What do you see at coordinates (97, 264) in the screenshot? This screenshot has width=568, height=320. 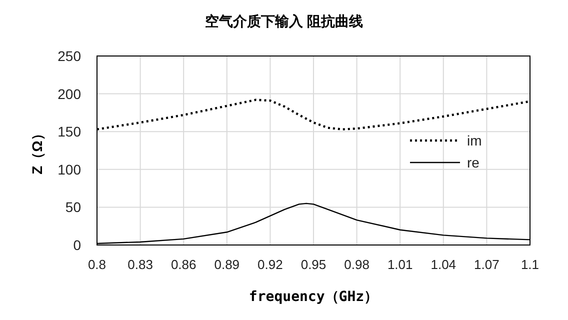 I see `x-tick-label: 0.8` at bounding box center [97, 264].